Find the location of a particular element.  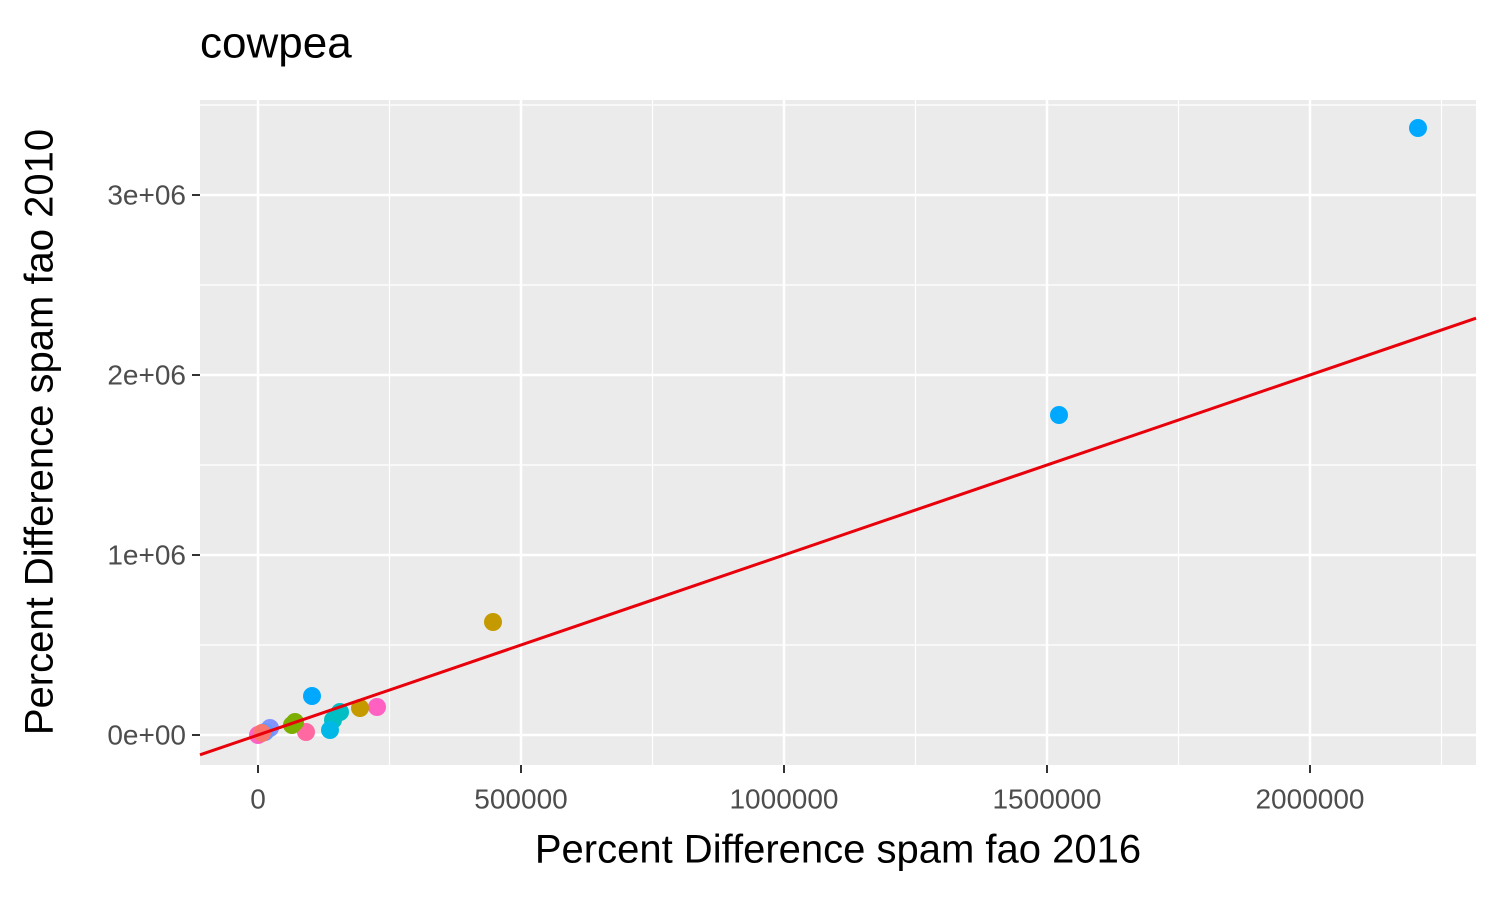

y-tick-label: 1e+06 is located at coordinates (146, 554).